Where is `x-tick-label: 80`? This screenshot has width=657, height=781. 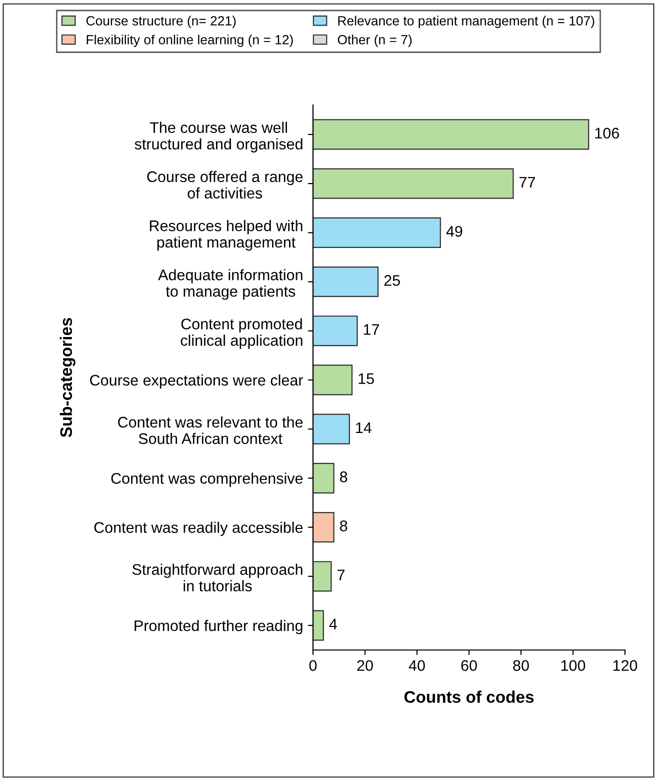 x-tick-label: 80 is located at coordinates (521, 665).